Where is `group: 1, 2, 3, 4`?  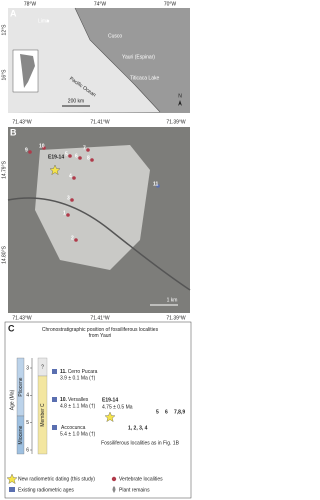
group: 1, 2, 3, 4 is located at coordinates (138, 428).